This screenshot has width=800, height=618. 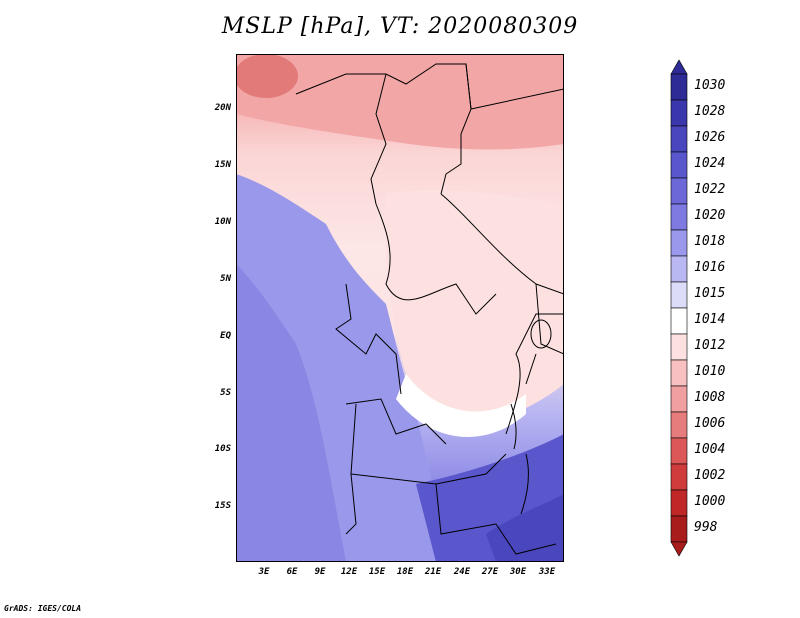 I want to click on white-band, so click(x=461, y=405).